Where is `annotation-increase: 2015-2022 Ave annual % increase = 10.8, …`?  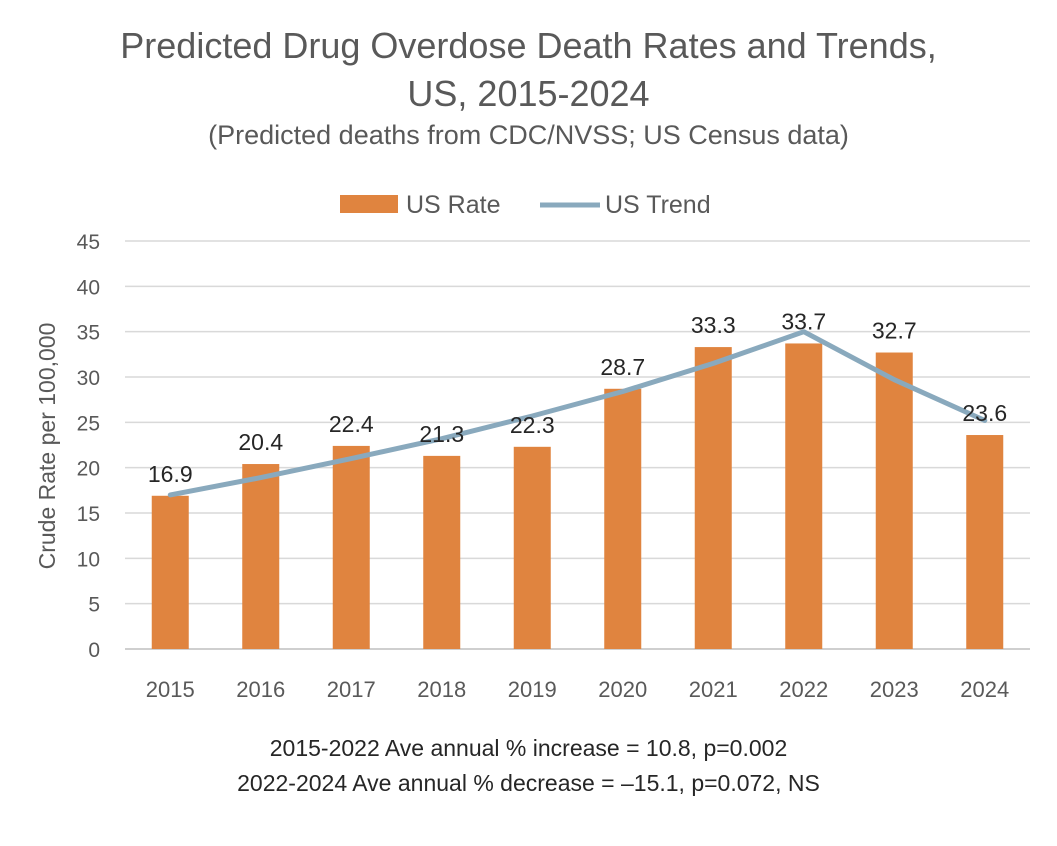
annotation-increase: 2015-2022 Ave annual % increase = 10.8, … is located at coordinates (528, 748).